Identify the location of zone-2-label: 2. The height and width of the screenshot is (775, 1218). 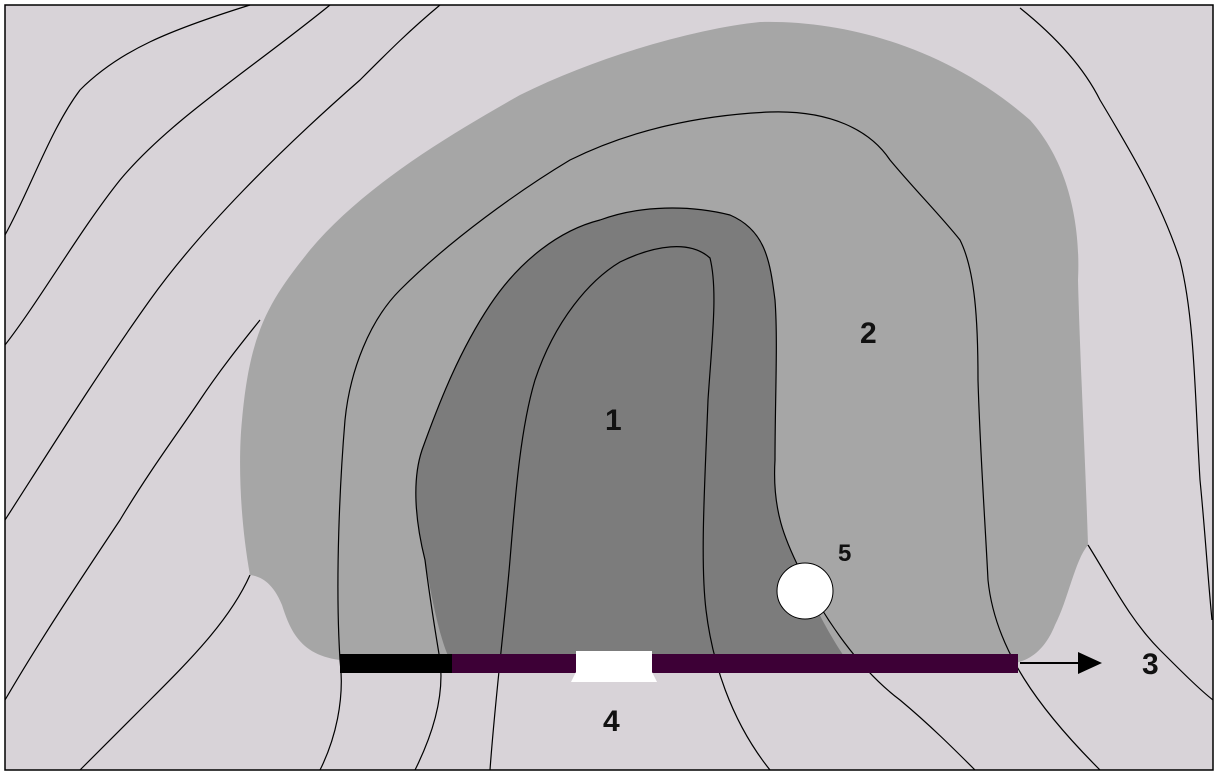
(868, 333).